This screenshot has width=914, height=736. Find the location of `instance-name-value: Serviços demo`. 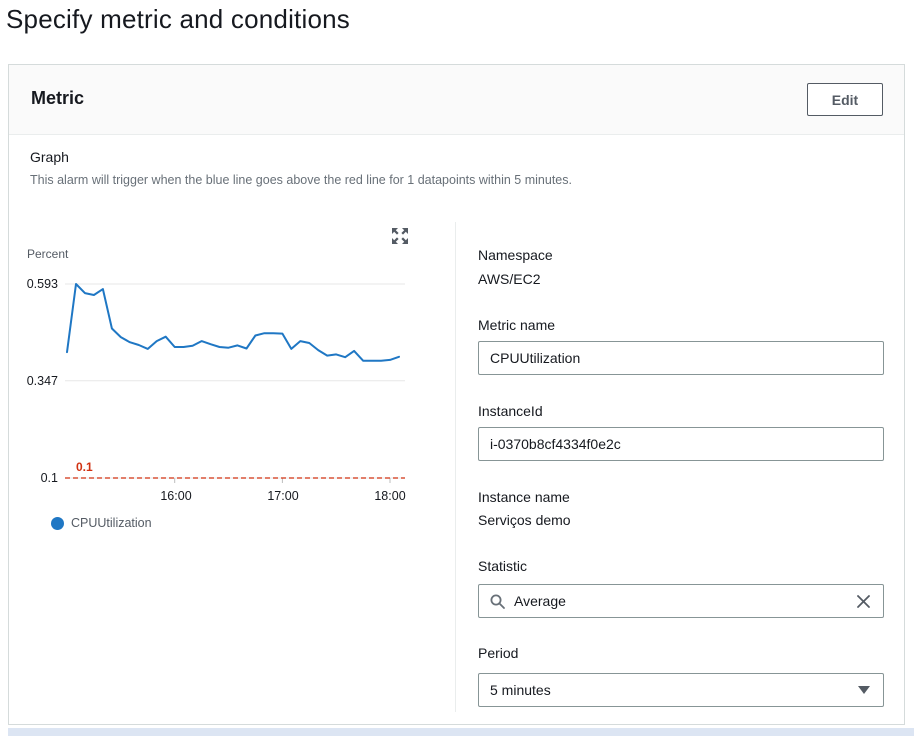

instance-name-value: Serviços demo is located at coordinates (524, 520).